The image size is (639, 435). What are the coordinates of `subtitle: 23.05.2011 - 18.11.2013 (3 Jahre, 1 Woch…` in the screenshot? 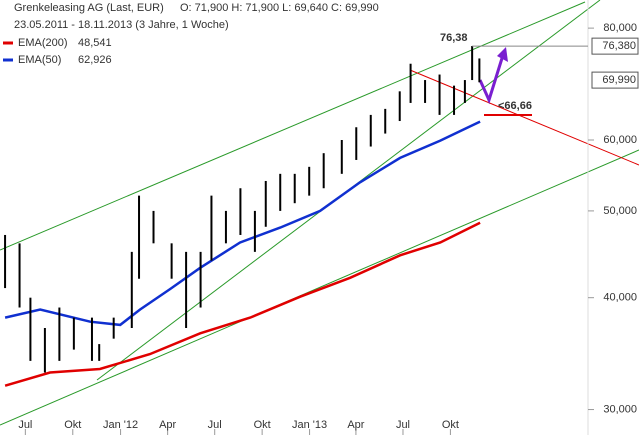 It's located at (121, 25).